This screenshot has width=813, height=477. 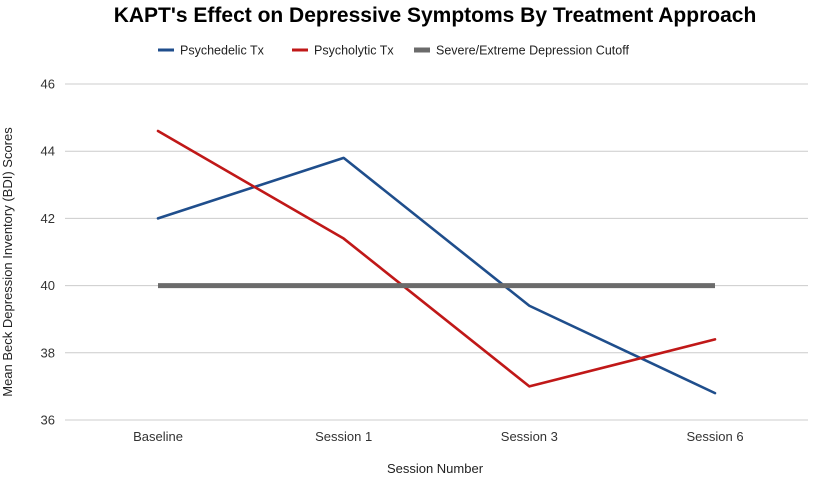 I want to click on x-tick-label: Session 6, so click(x=714, y=436).